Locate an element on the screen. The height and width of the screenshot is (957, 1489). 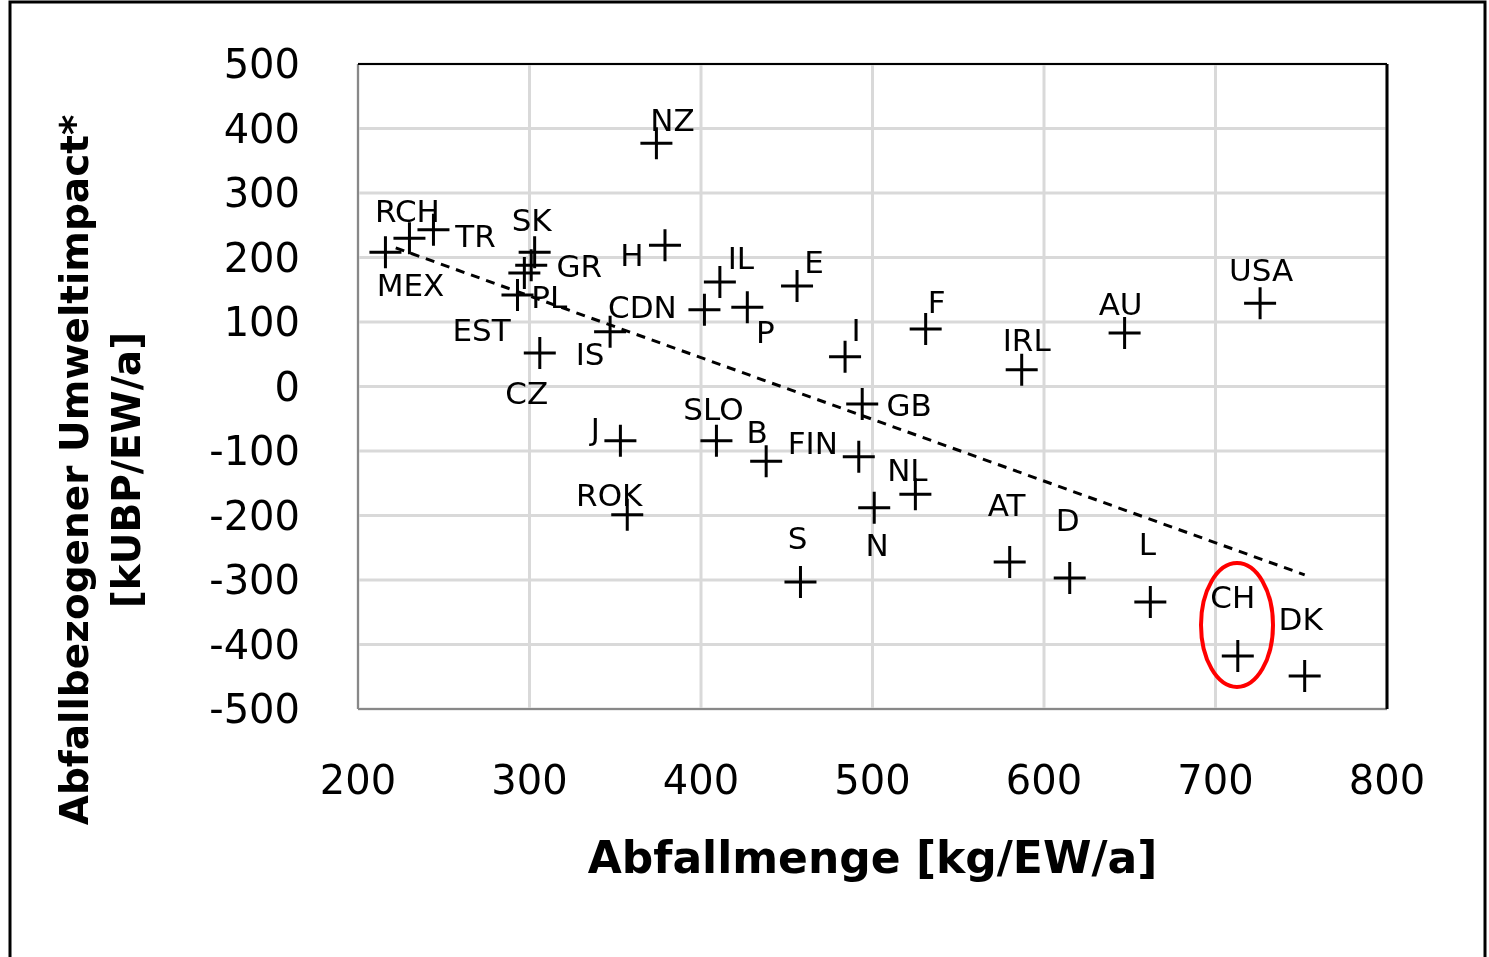
y-tick-label: 300 is located at coordinates (261, 193).